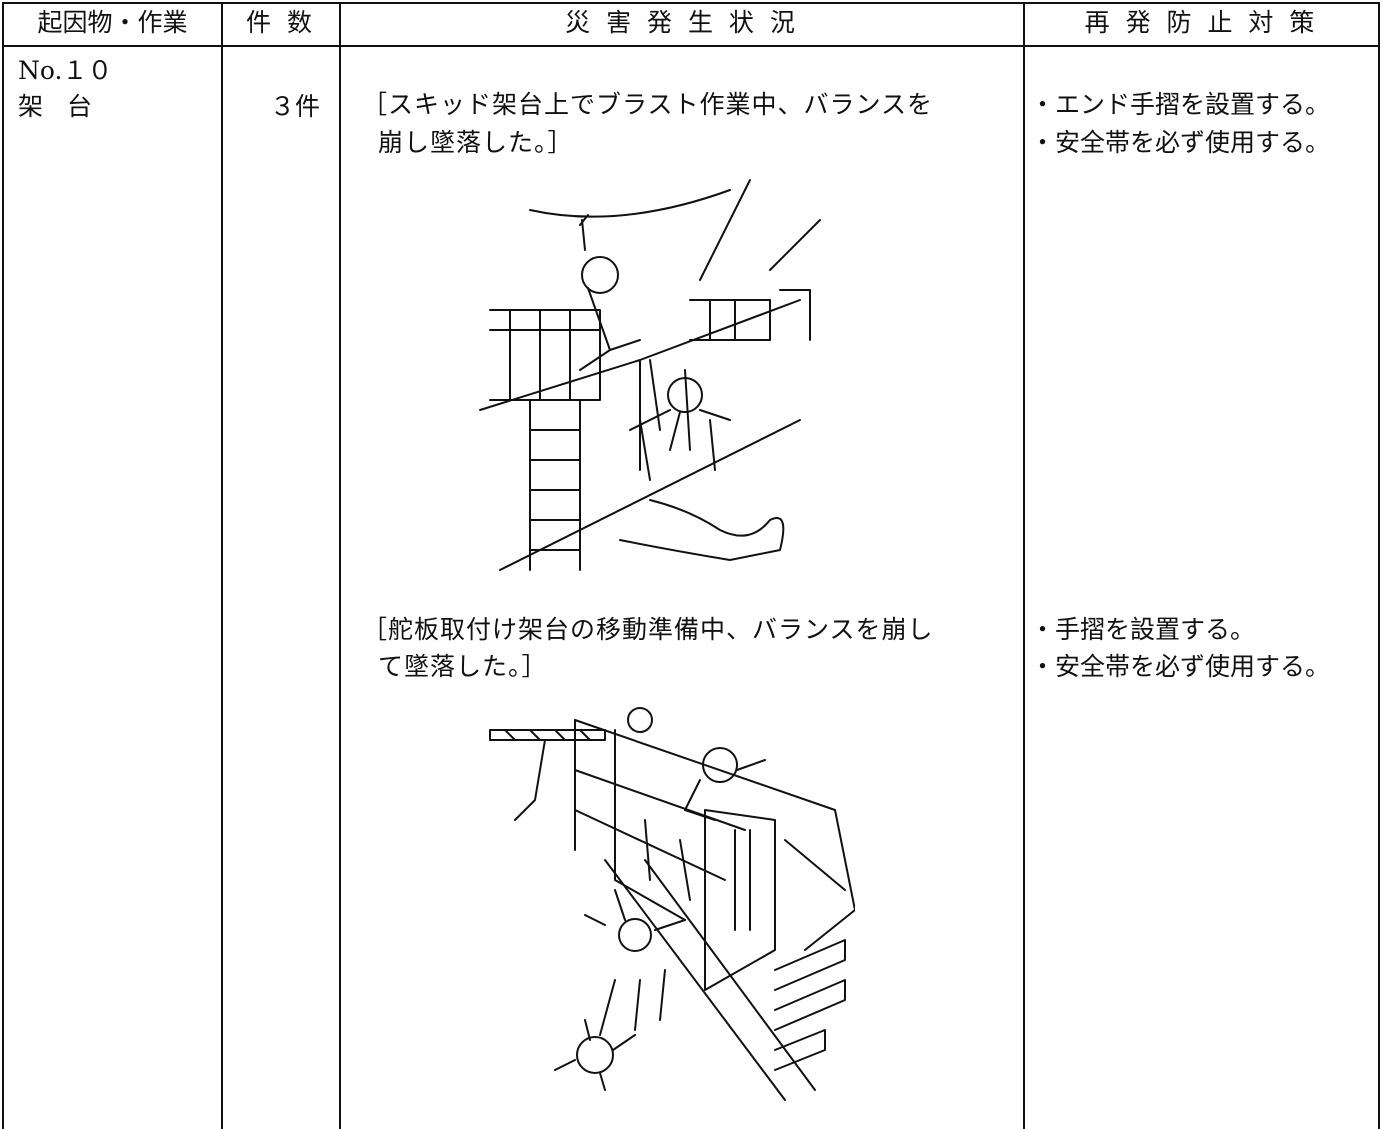  I want to click on table-border, so click(691, 3).